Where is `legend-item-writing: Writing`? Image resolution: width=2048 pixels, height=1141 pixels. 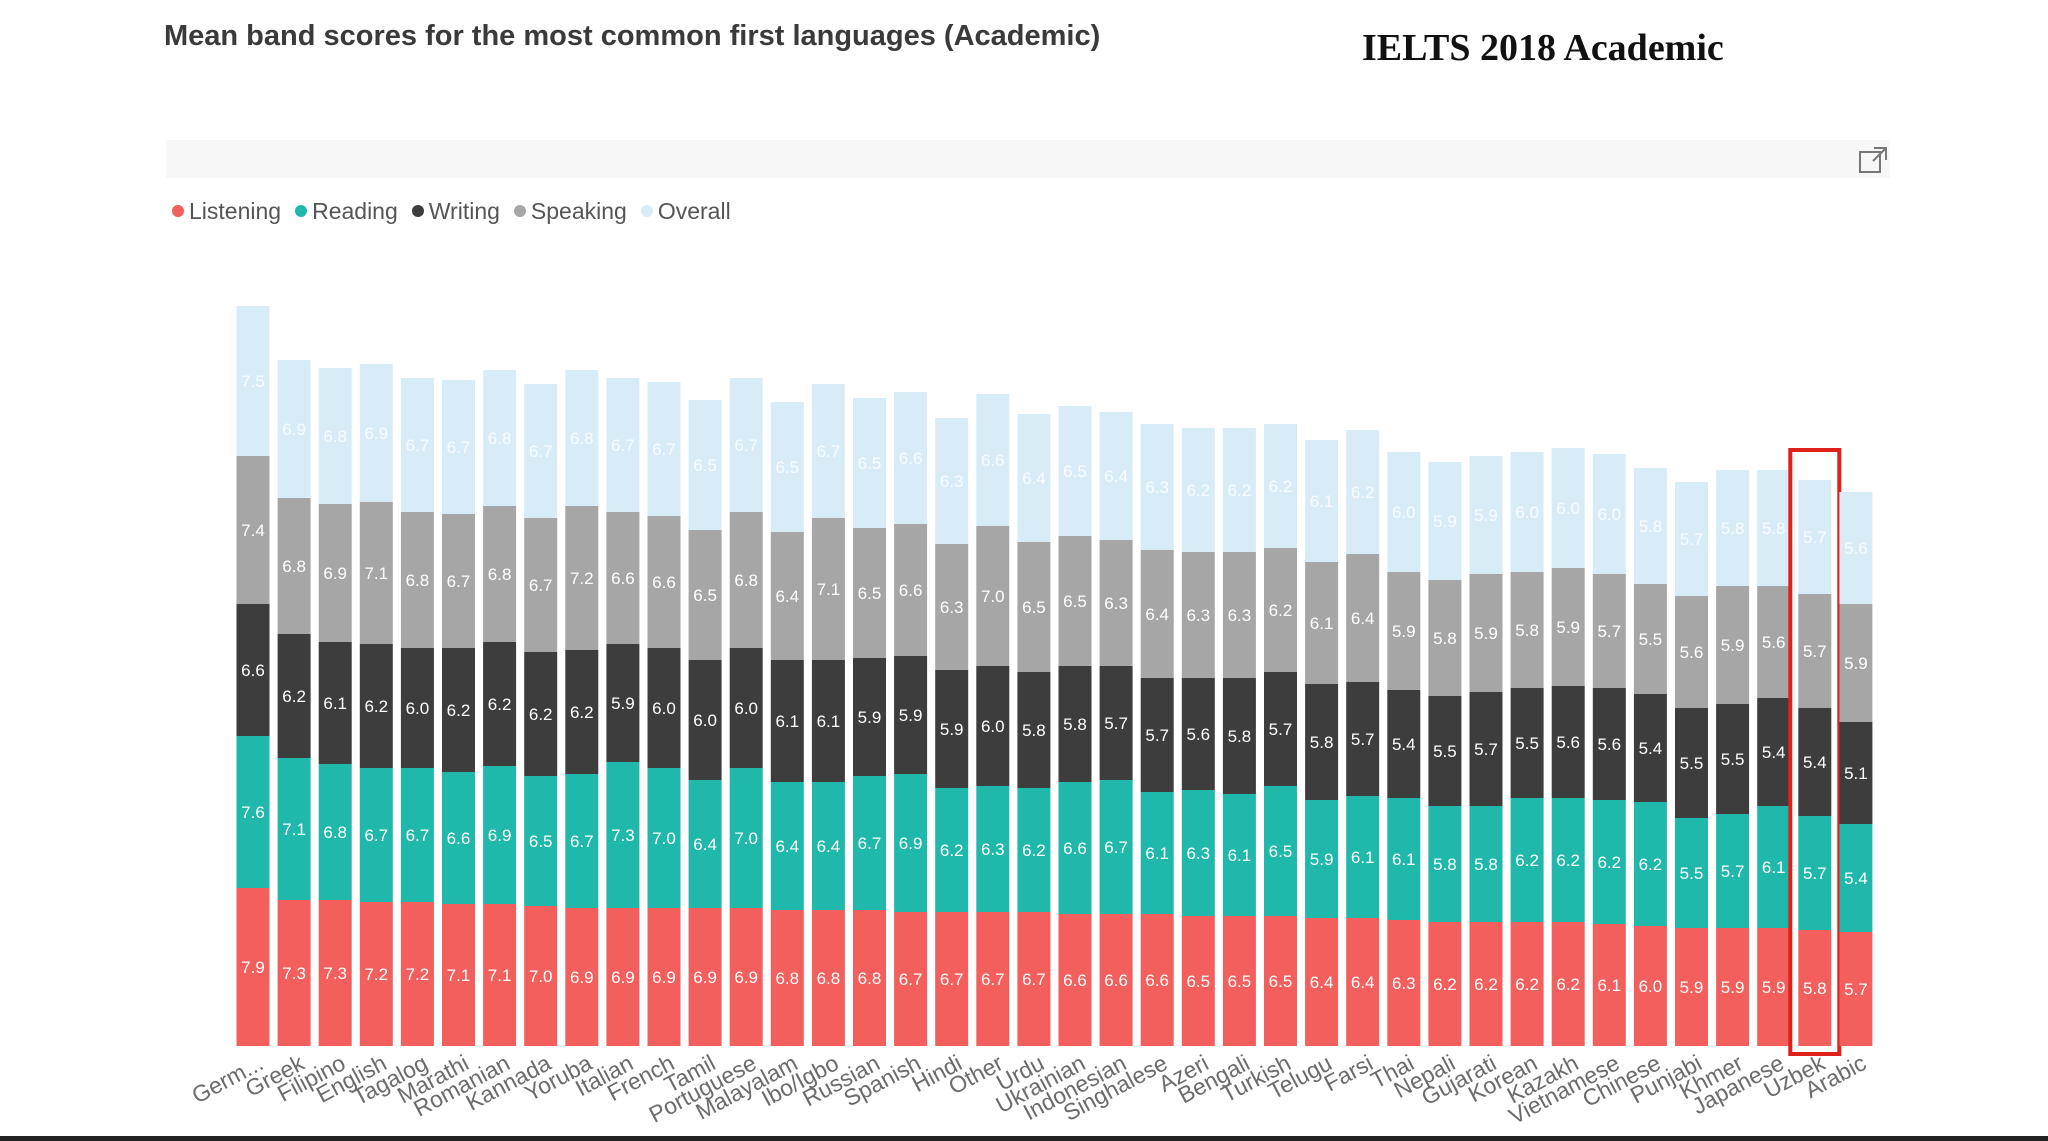 legend-item-writing: Writing is located at coordinates (455, 211).